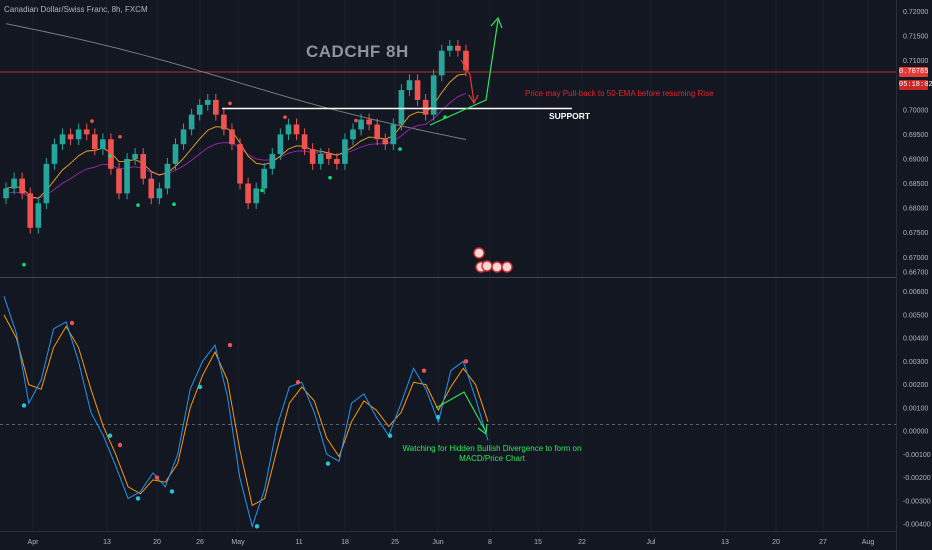 The image size is (932, 550). What do you see at coordinates (469, 82) in the screenshot?
I see `red-pullback-arrow` at bounding box center [469, 82].